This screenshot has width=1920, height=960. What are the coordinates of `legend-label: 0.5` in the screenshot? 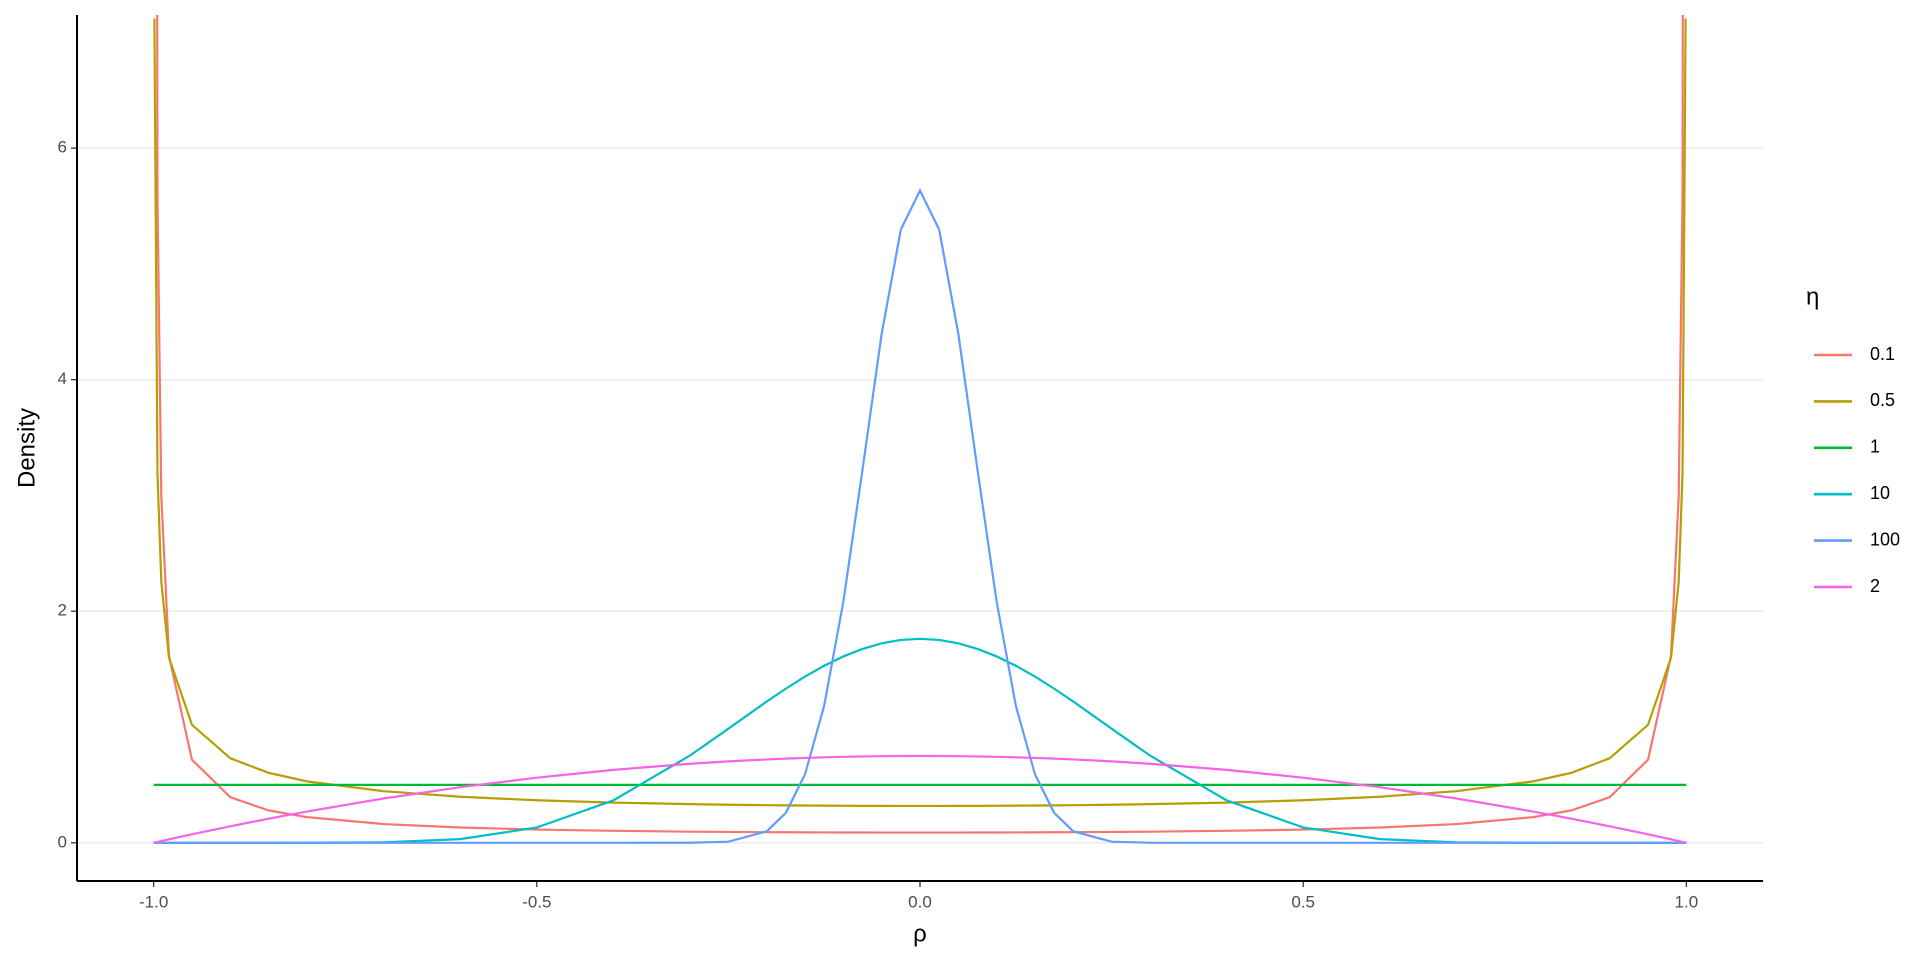 It's located at (1882, 400).